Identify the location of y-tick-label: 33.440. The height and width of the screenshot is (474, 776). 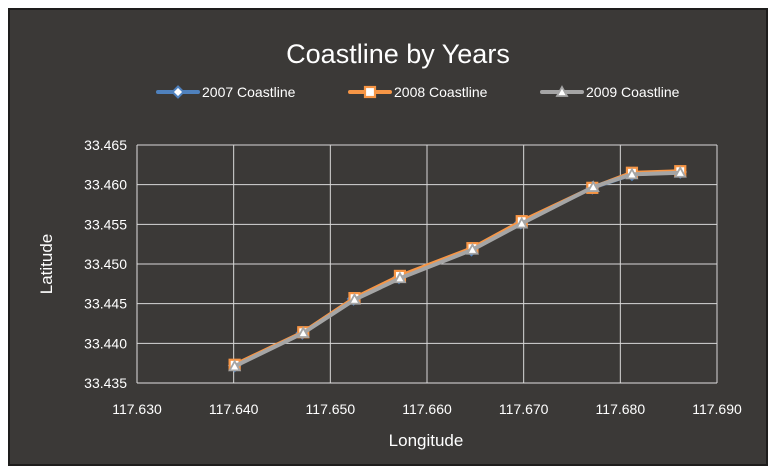
(105, 343).